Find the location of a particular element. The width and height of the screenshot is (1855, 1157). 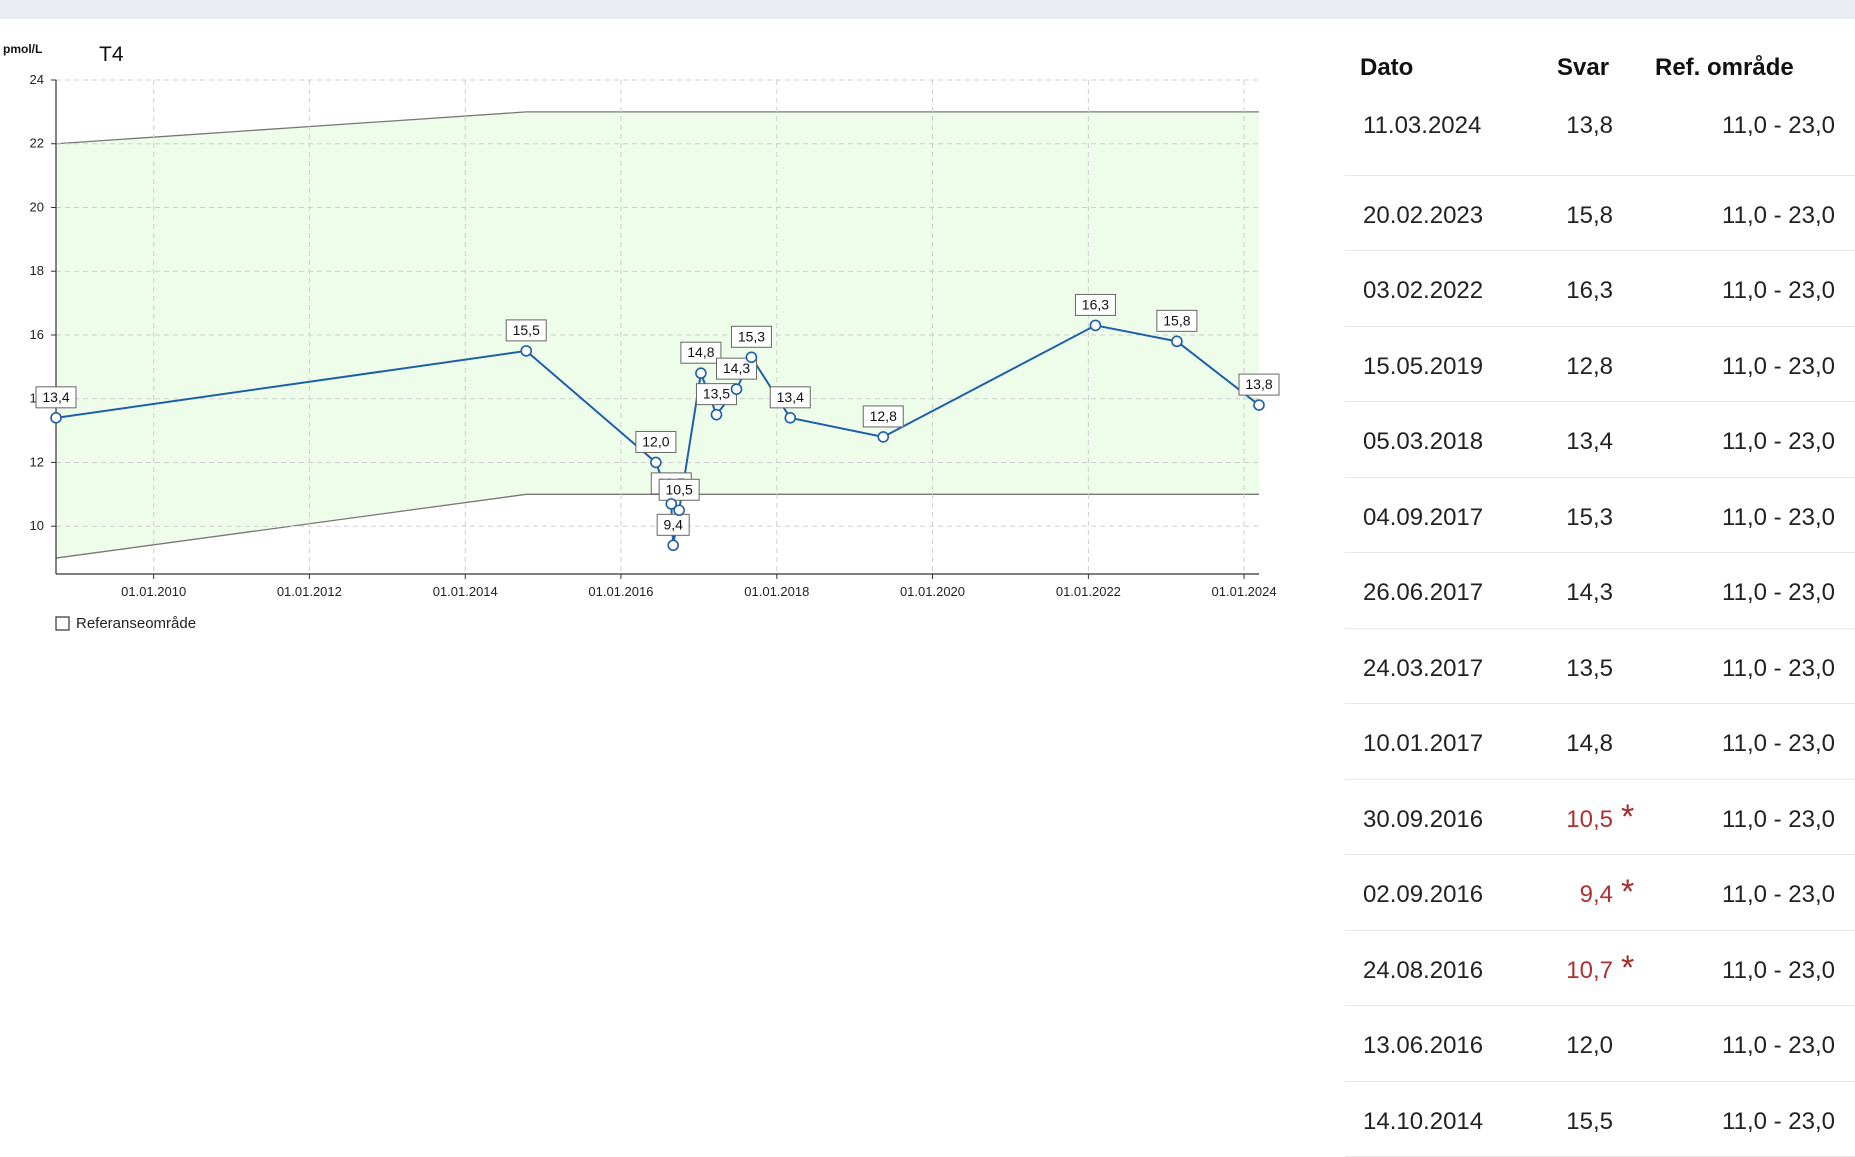

row-date: 14.10.2014 is located at coordinates (1423, 1122).